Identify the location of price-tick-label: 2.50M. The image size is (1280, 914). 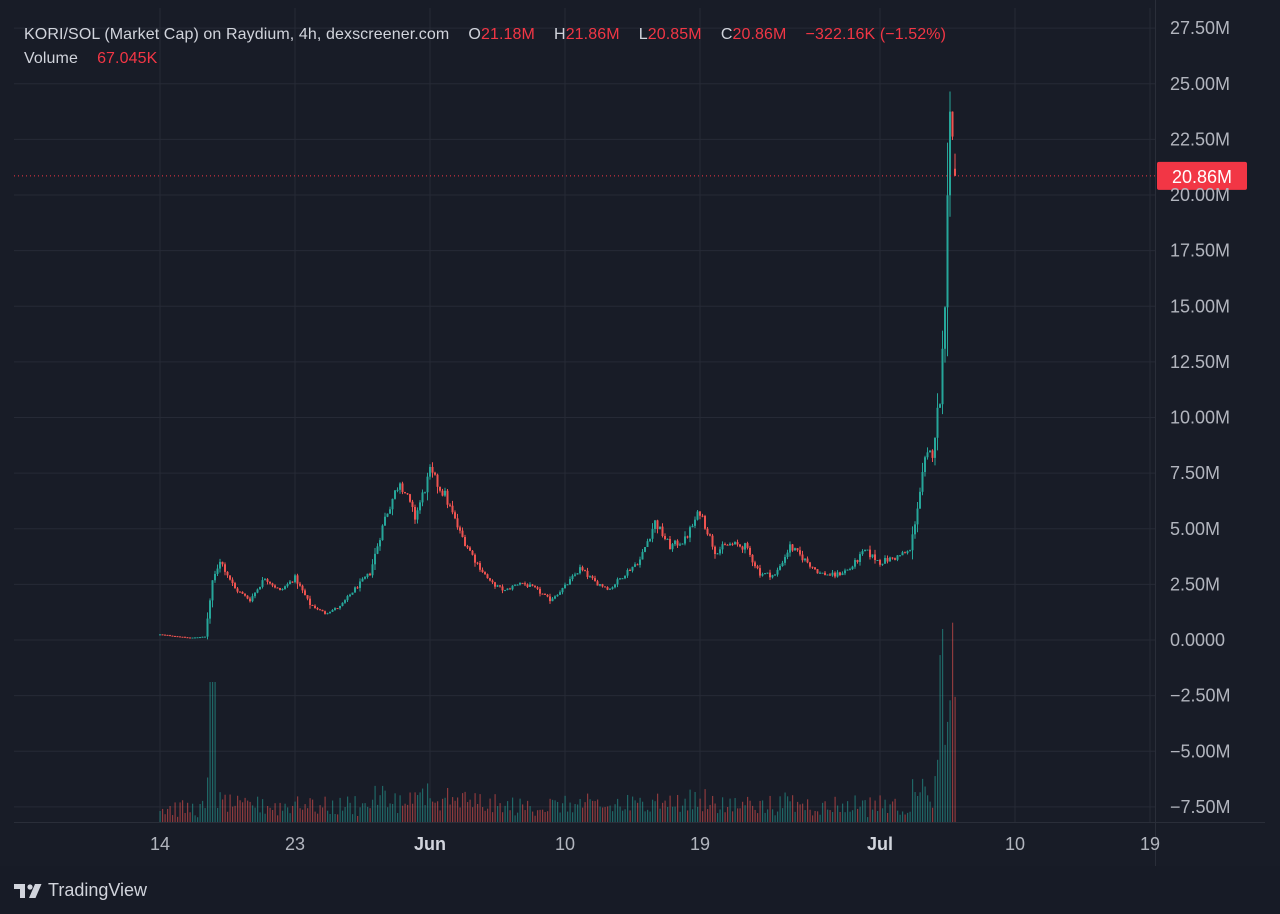
(1195, 584).